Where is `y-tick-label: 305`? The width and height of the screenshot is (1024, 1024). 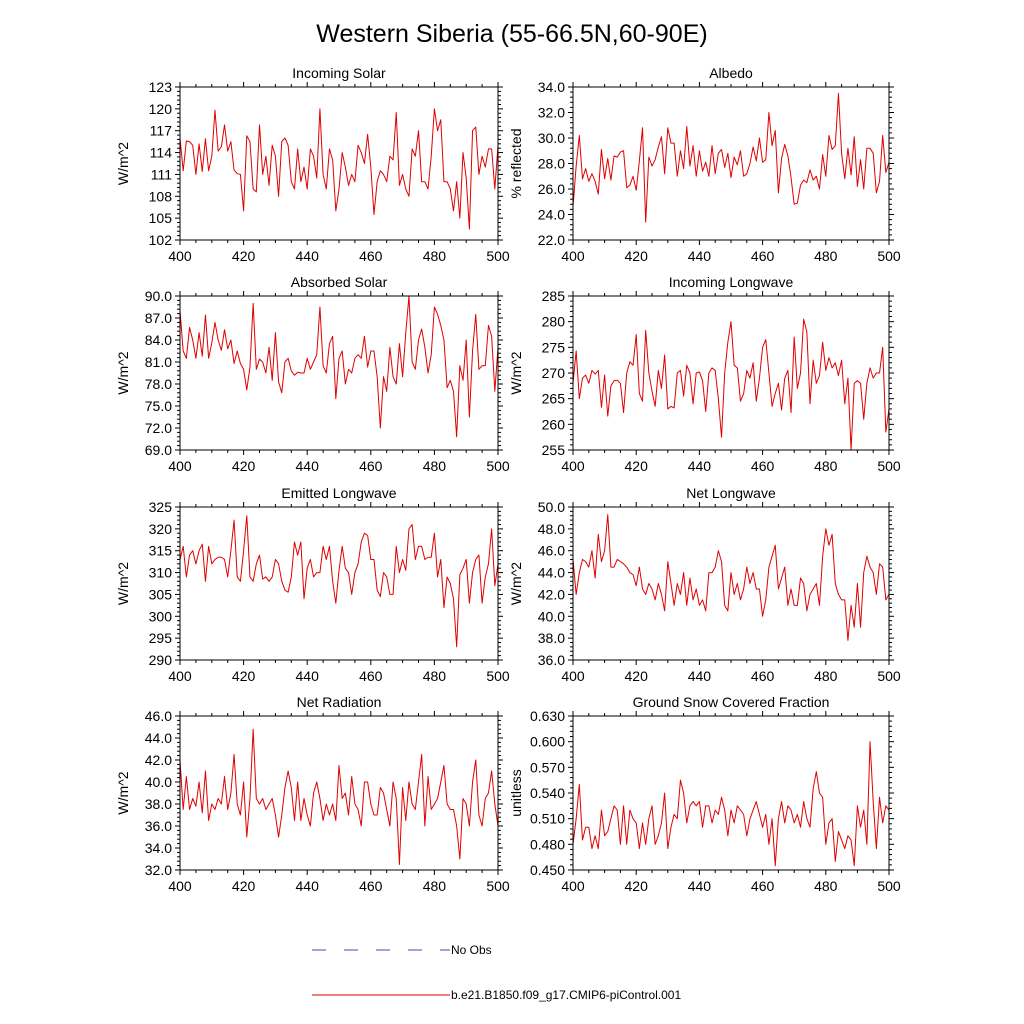
y-tick-label: 305 is located at coordinates (161, 594).